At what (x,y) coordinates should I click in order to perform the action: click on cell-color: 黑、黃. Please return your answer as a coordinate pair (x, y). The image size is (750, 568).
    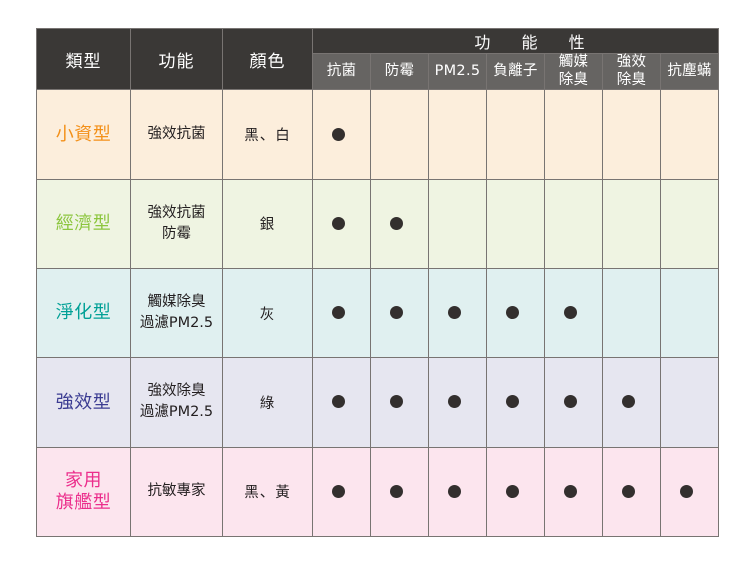
    Looking at the image, I should click on (267, 492).